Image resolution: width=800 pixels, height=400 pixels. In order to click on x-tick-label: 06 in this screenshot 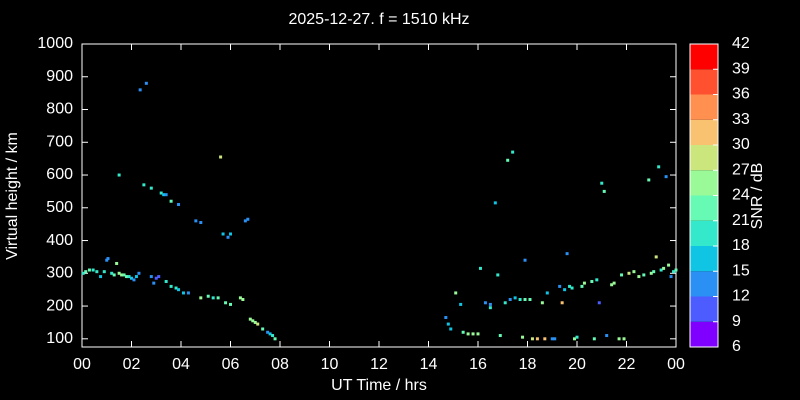, I will do `click(231, 364)`.